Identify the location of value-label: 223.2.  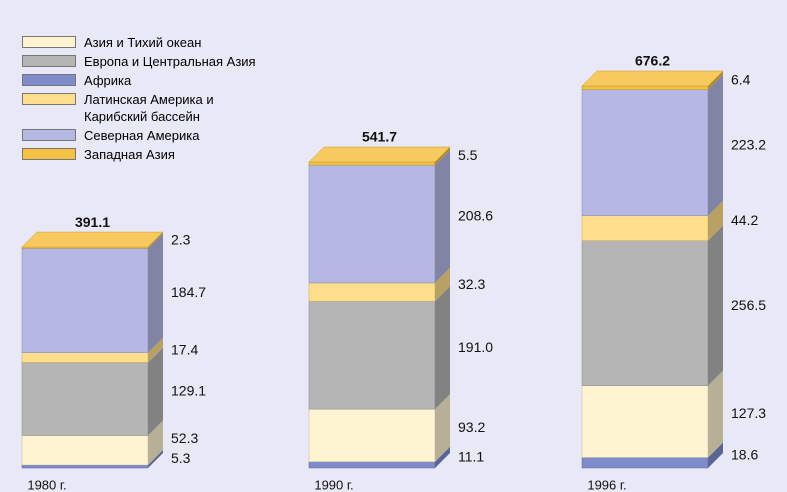
(748, 144).